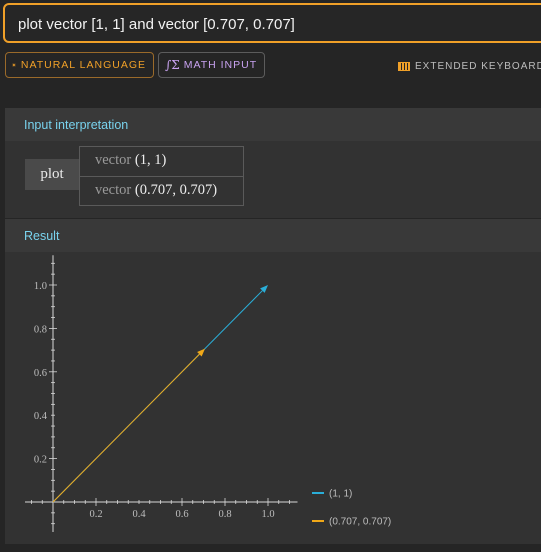 Image resolution: width=541 pixels, height=552 pixels. I want to click on y-tick-label: 0.6, so click(40, 373).